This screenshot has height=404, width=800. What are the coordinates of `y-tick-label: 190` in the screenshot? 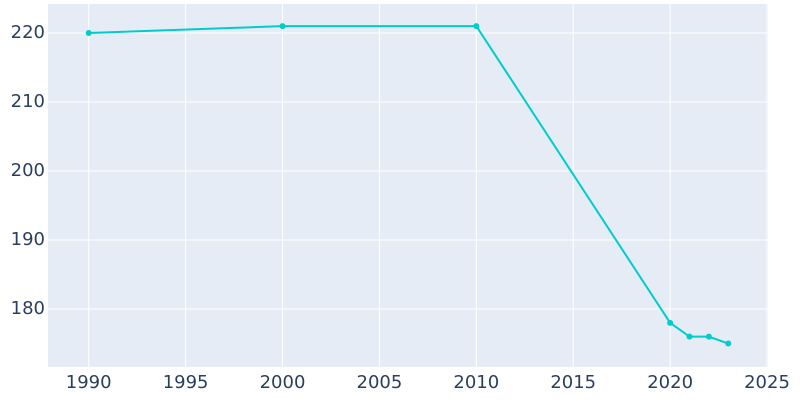 It's located at (28, 239).